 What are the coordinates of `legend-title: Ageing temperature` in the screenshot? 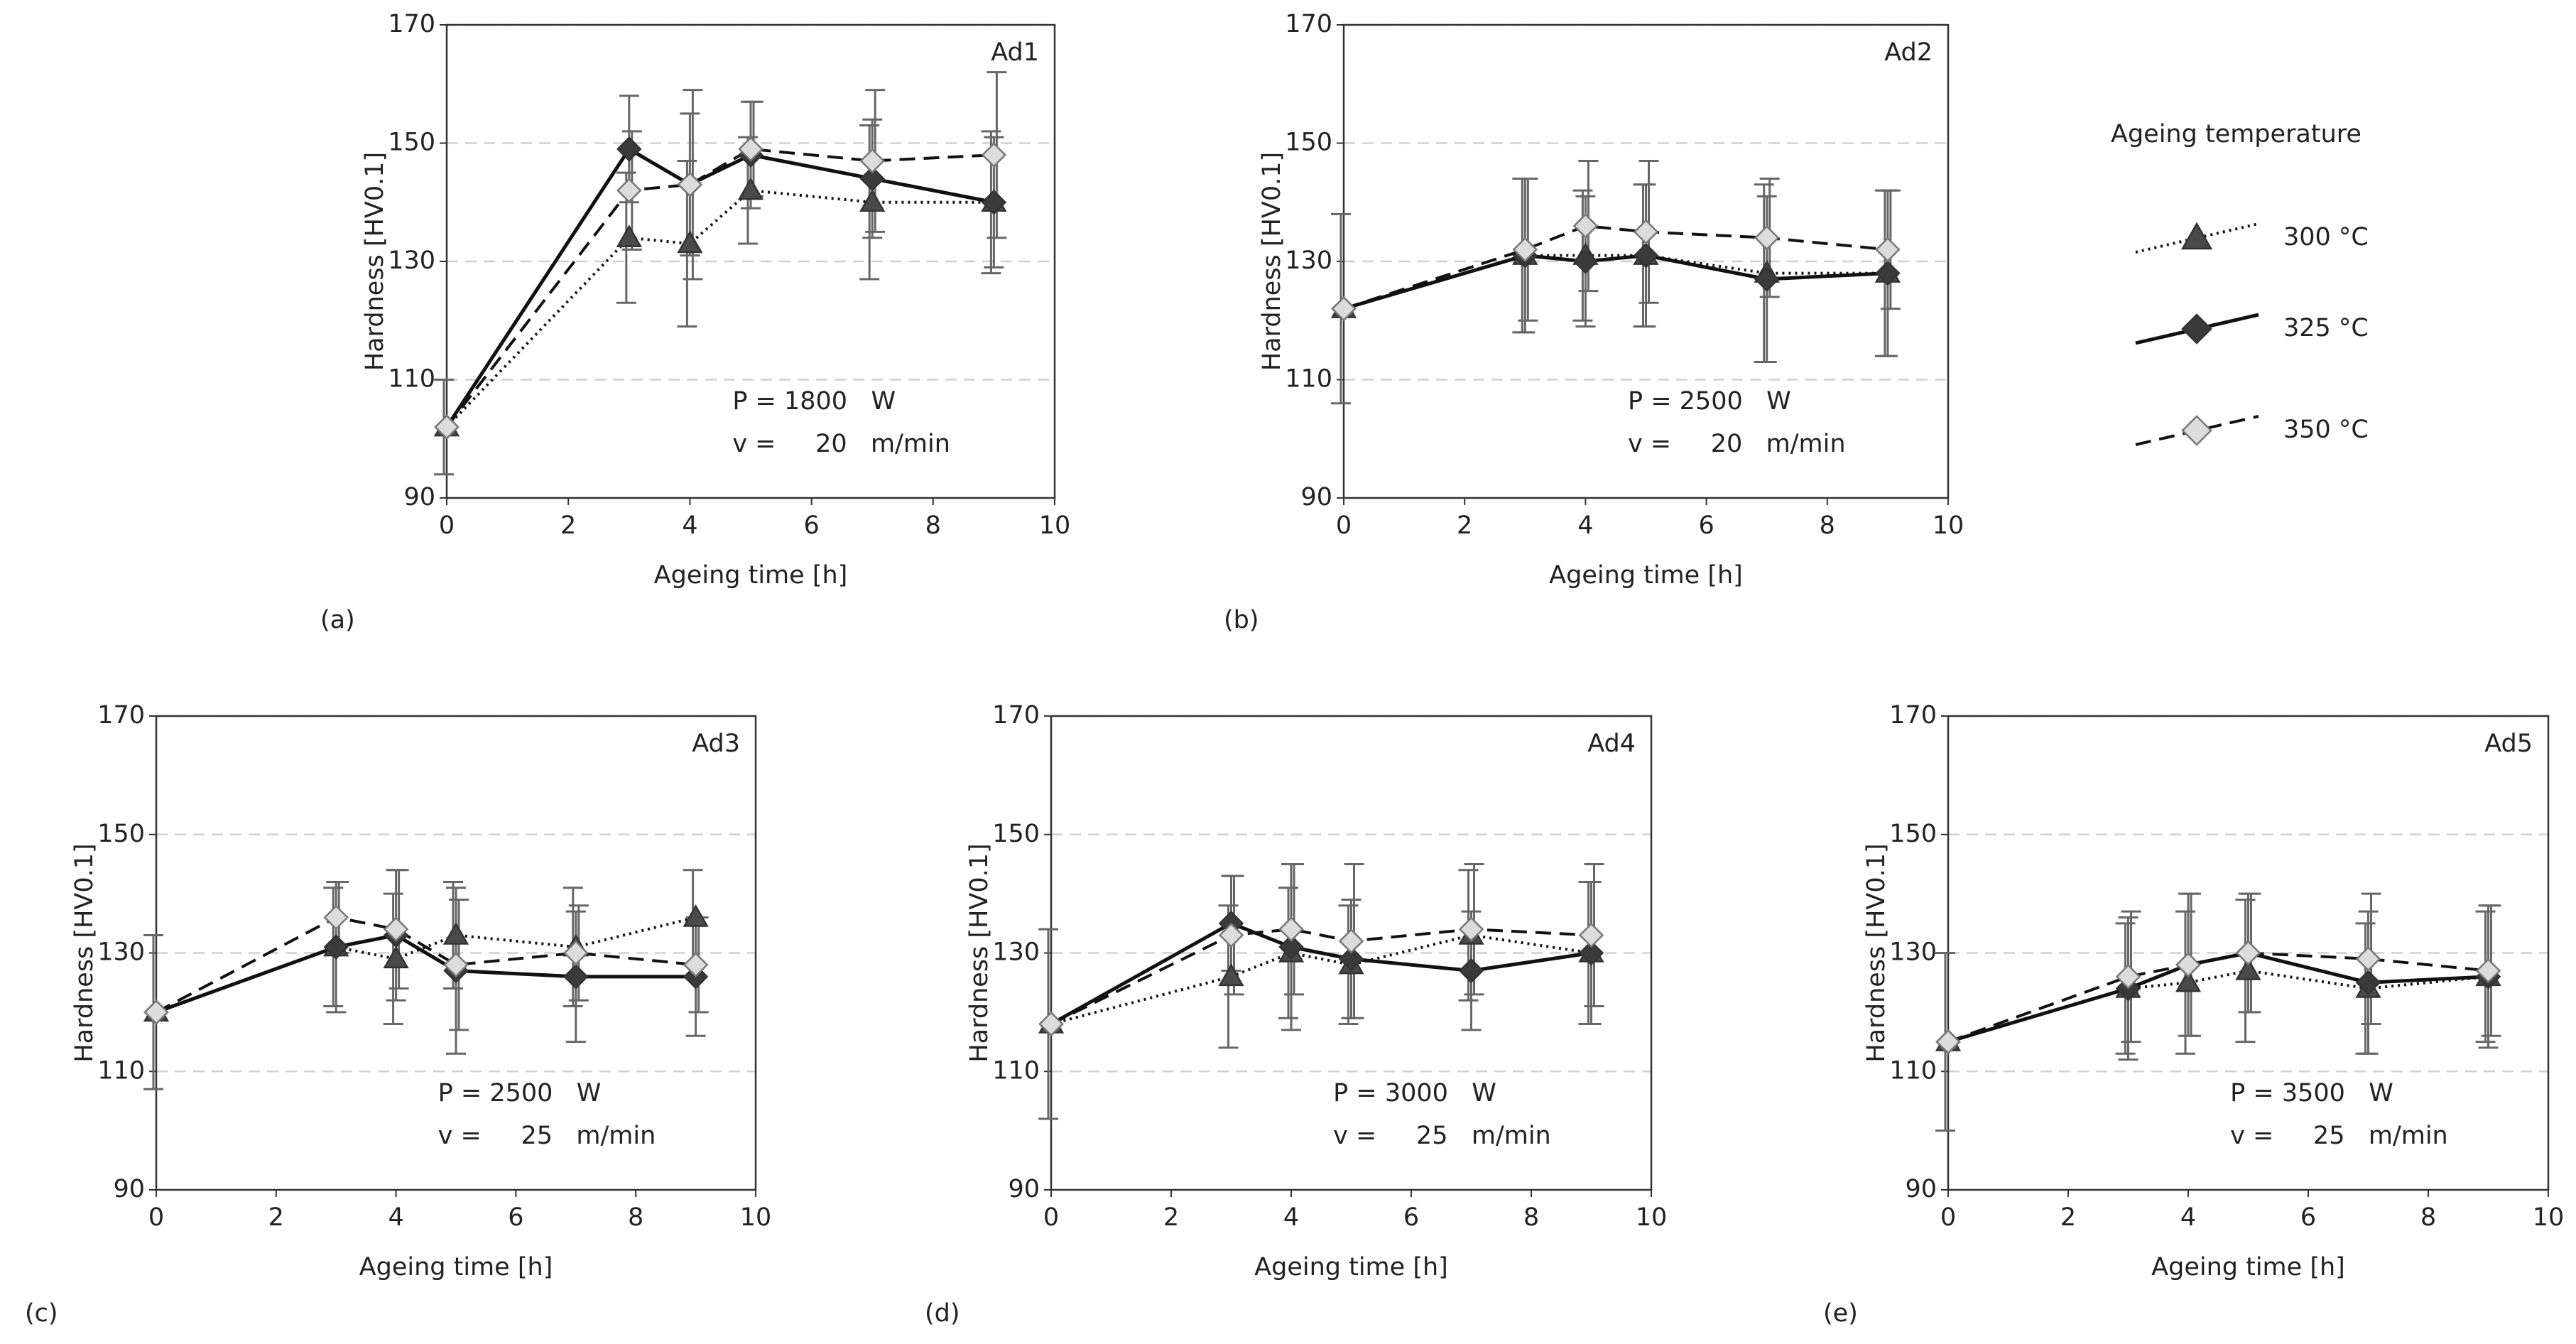 It's located at (2236, 134).